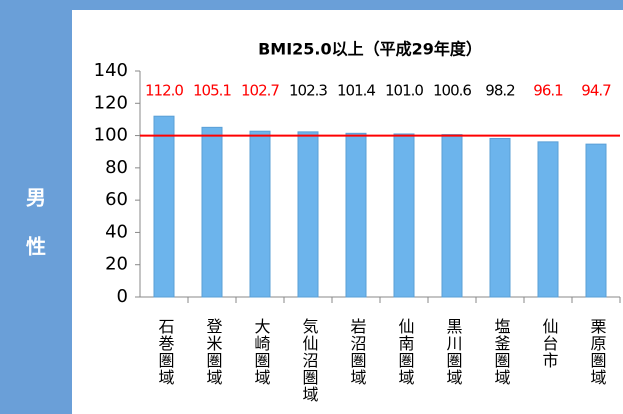  What do you see at coordinates (261, 352) in the screenshot?
I see `x-tick-label: 大崎圏域` at bounding box center [261, 352].